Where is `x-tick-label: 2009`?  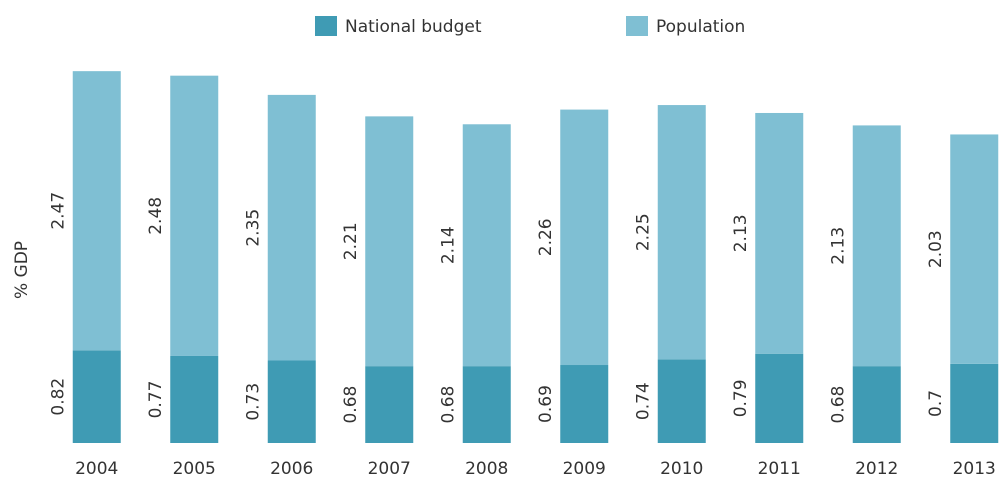
x-tick-label: 2009 is located at coordinates (584, 469).